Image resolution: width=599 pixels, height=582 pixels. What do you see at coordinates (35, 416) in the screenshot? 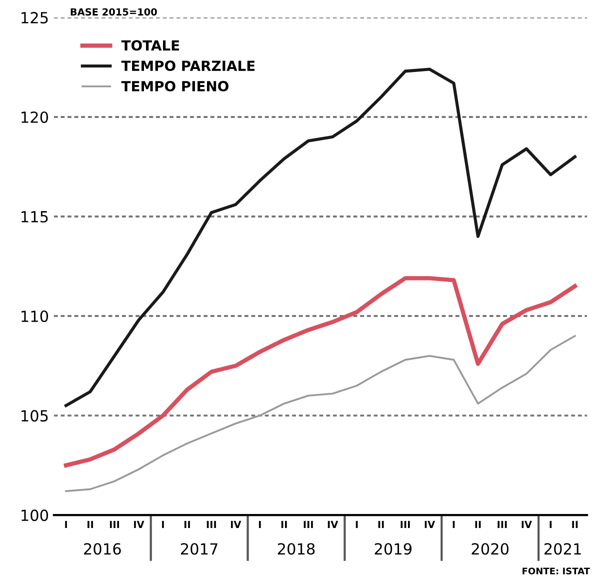
I see `y-tick-label: 105` at bounding box center [35, 416].